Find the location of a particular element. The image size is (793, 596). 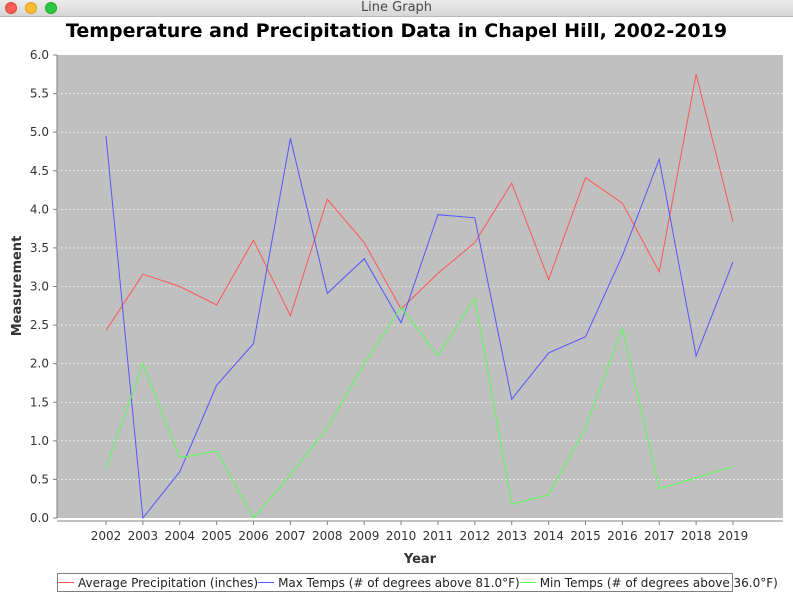

legend-label: Min Temps (# of degrees above 36.0°F) is located at coordinates (658, 582).